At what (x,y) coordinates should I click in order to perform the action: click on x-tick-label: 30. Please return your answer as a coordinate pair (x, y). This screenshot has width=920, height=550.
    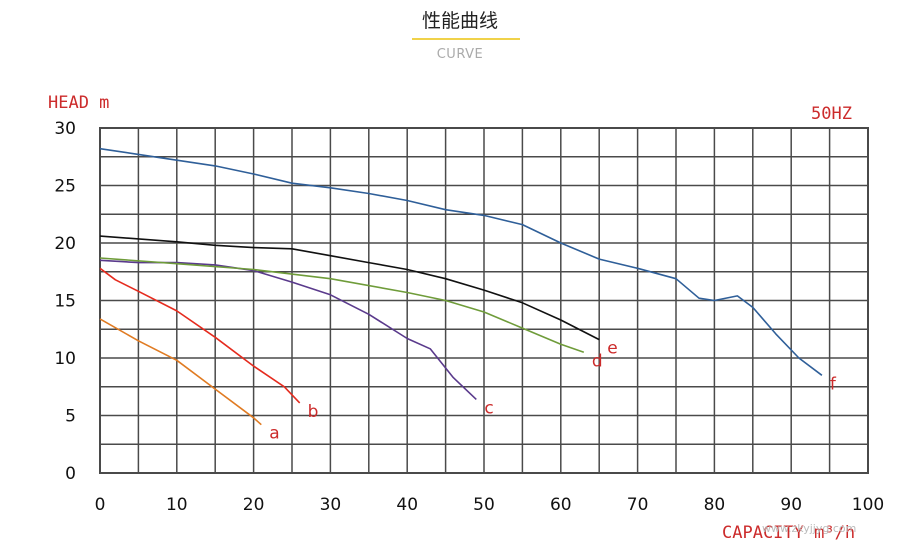
    Looking at the image, I should click on (331, 505).